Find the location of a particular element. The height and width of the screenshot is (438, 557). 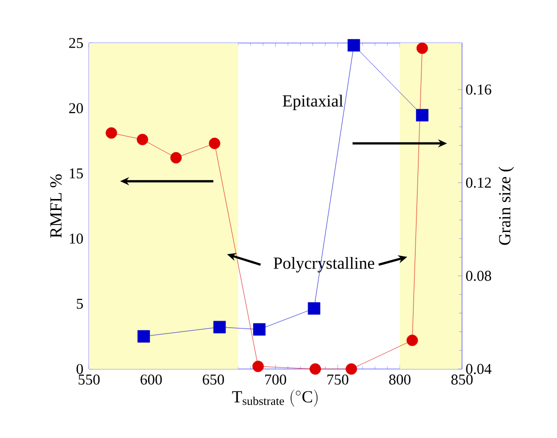

y-tick-label: 0 is located at coordinates (79, 369).